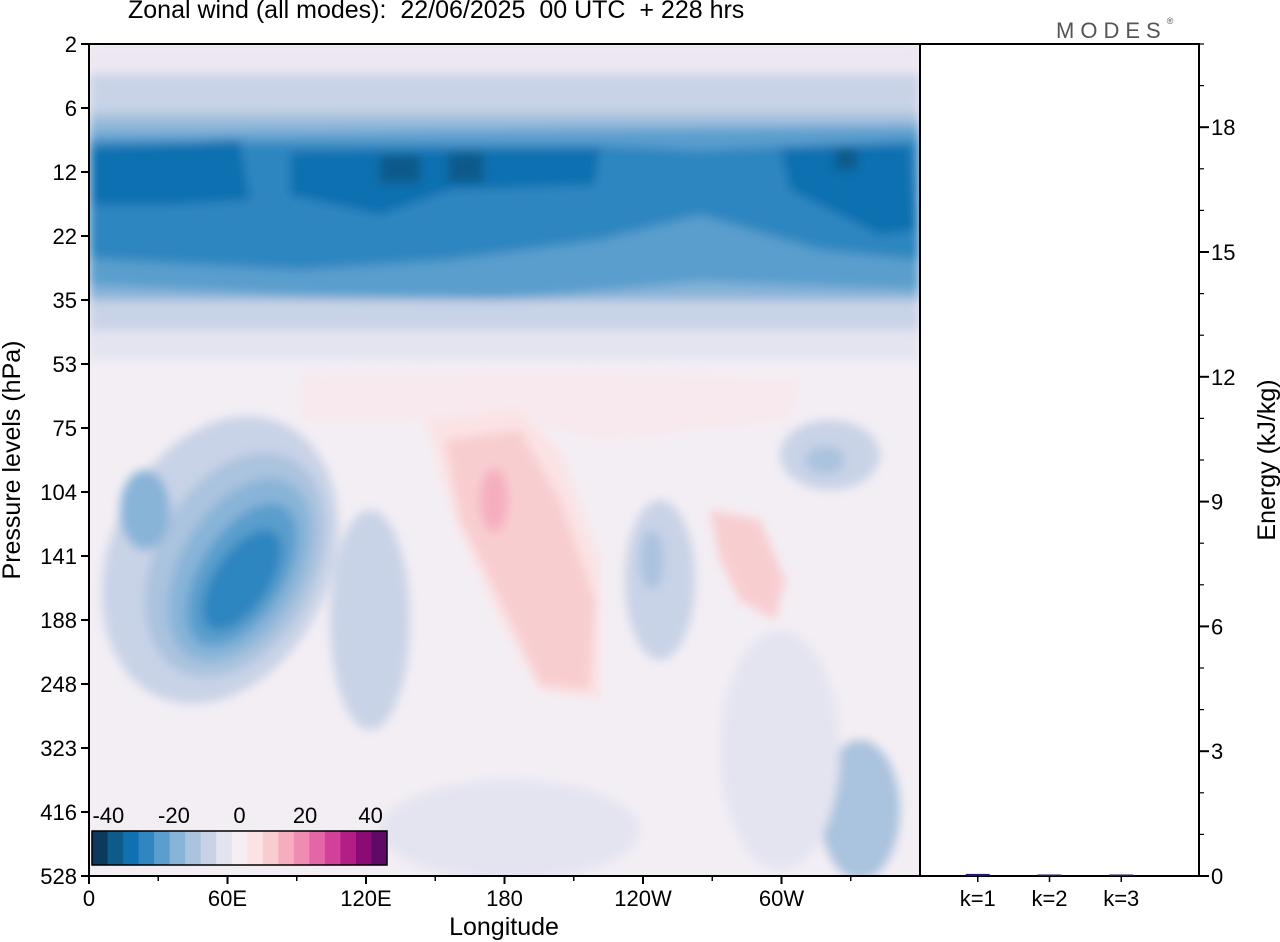 The width and height of the screenshot is (1280, 942). Describe the element at coordinates (65, 428) in the screenshot. I see `y-tick-label: 75` at that location.